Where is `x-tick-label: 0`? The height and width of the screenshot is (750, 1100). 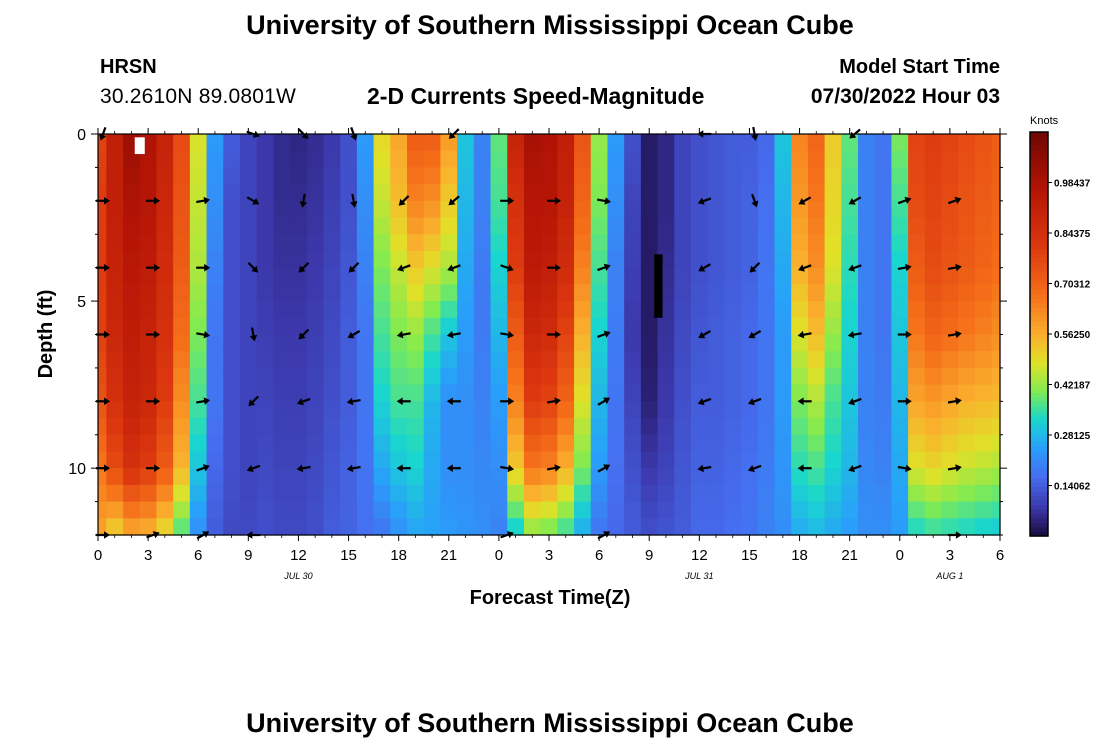 x-tick-label: 0 is located at coordinates (499, 555).